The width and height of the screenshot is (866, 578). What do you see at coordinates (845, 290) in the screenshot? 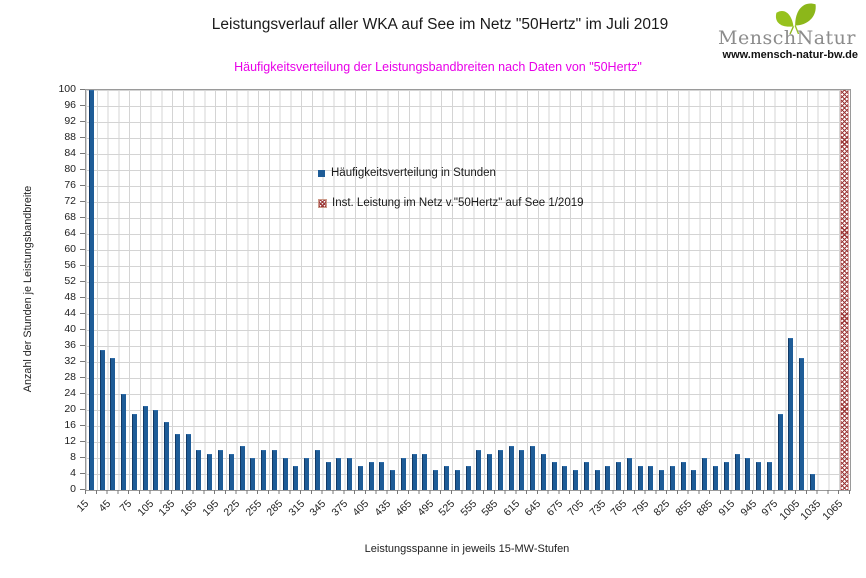
I see `installed-capacity-marker-column` at bounding box center [845, 290].